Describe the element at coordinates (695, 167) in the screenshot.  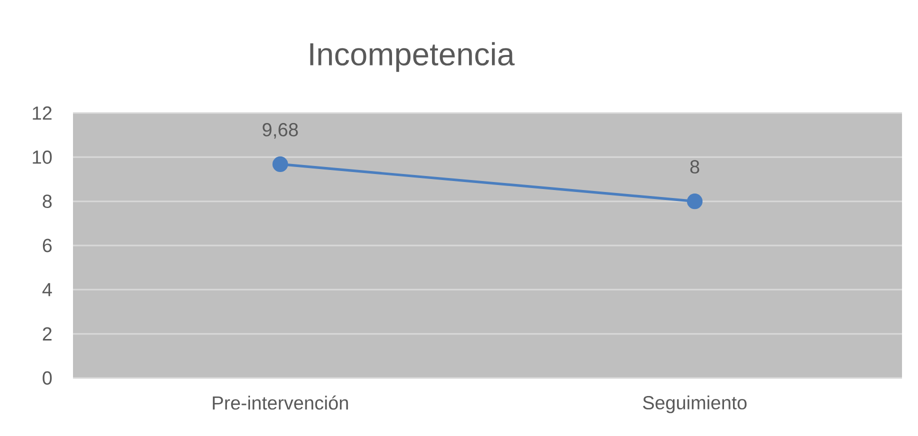
I see `data-label: 8` at that location.